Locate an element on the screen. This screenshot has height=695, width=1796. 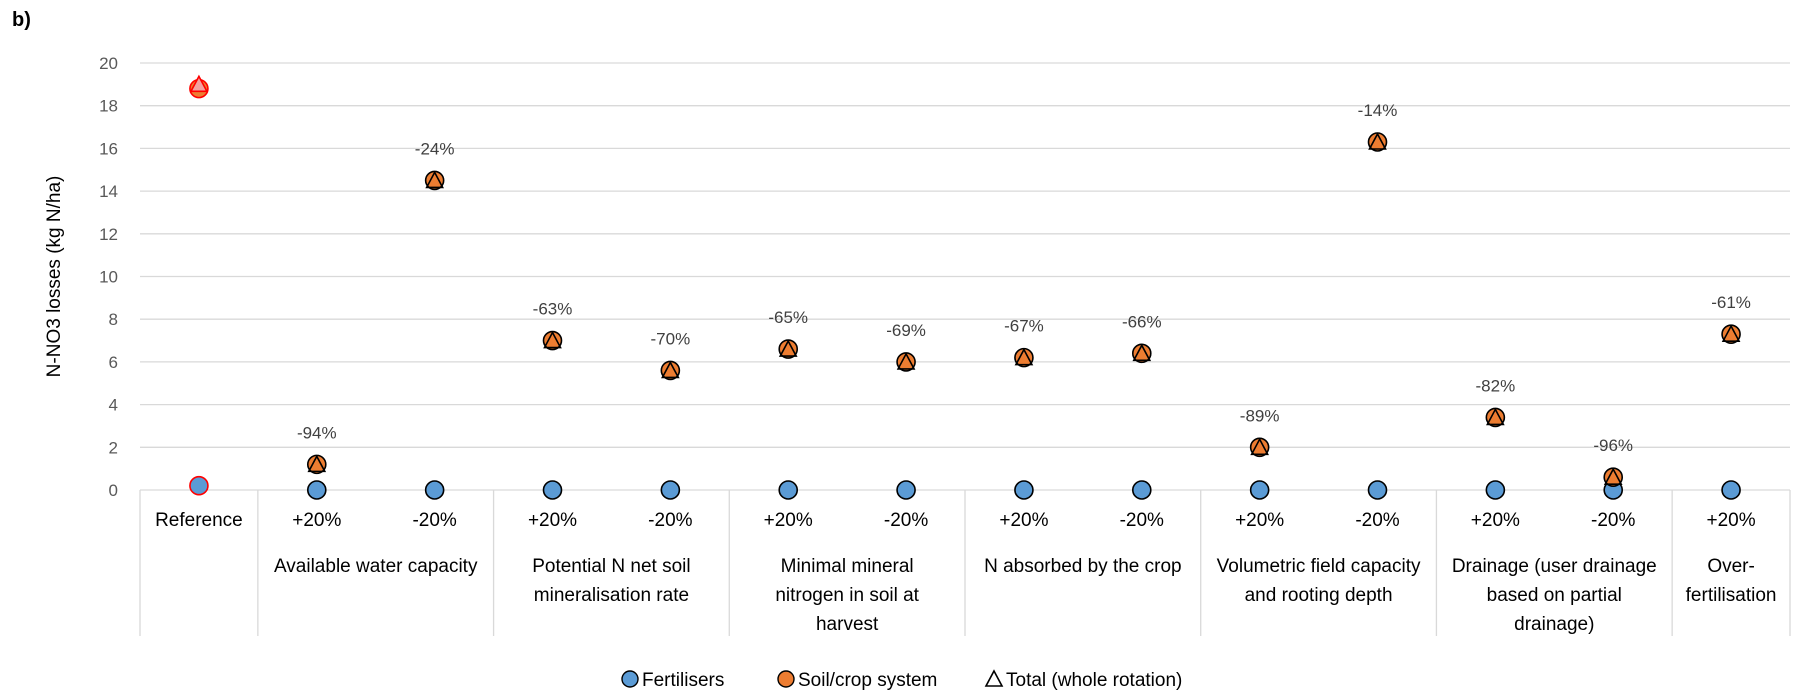
percent-label: -94% is located at coordinates (317, 432).